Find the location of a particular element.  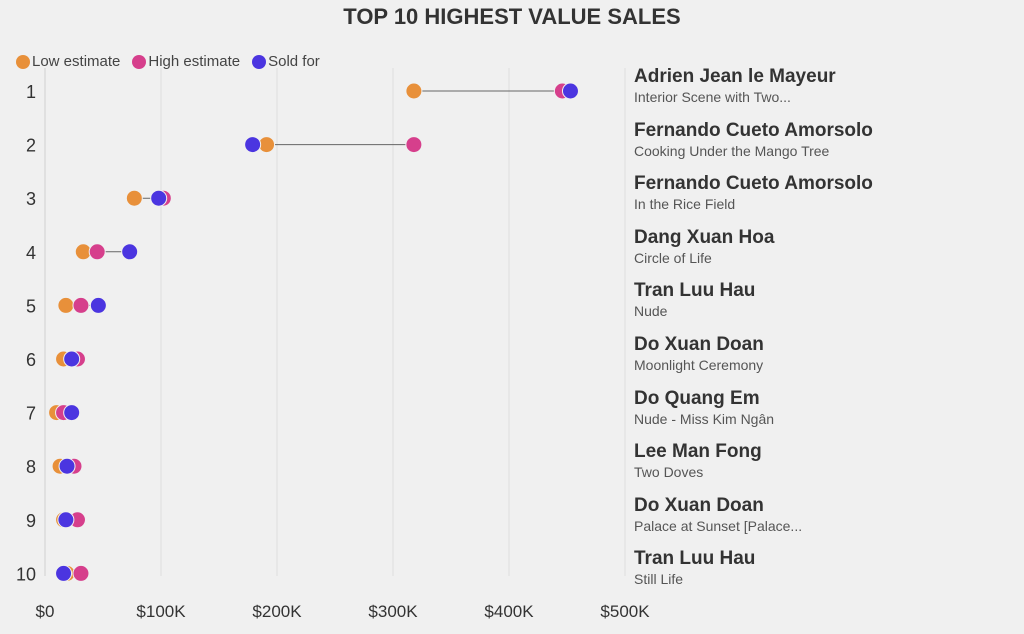

legend-label: Sold for is located at coordinates (294, 61).